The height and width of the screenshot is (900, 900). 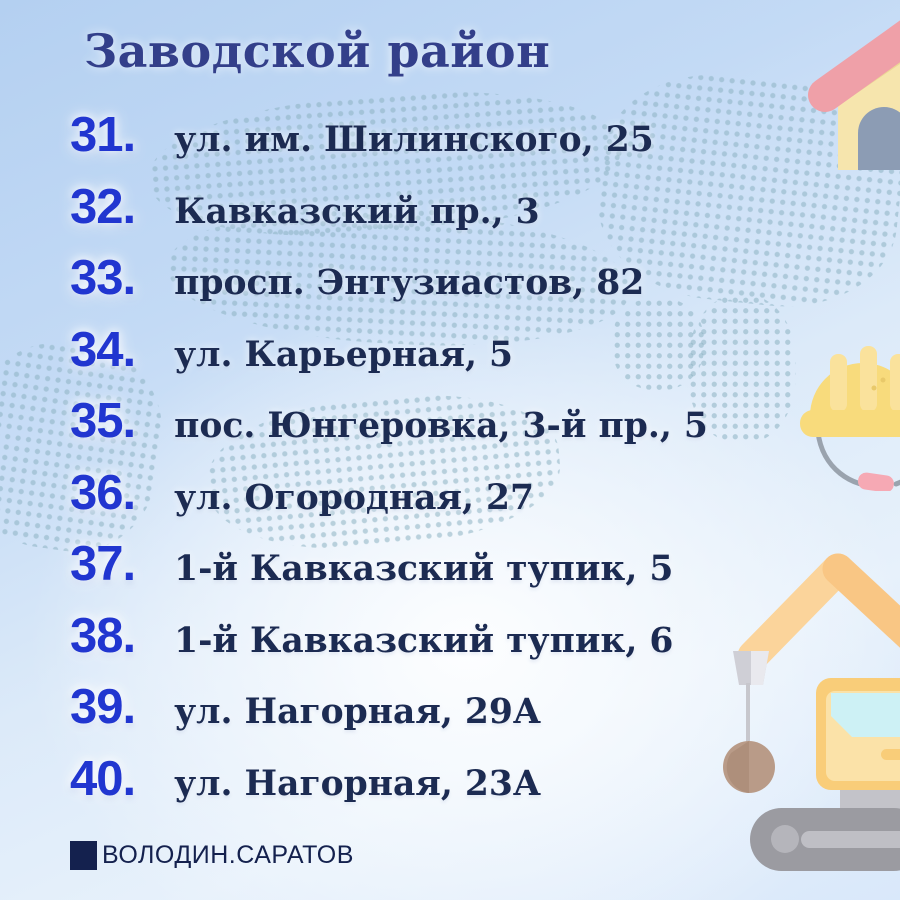 I want to click on list-item-address: Кавказский пр., 3, so click(x=357, y=211).